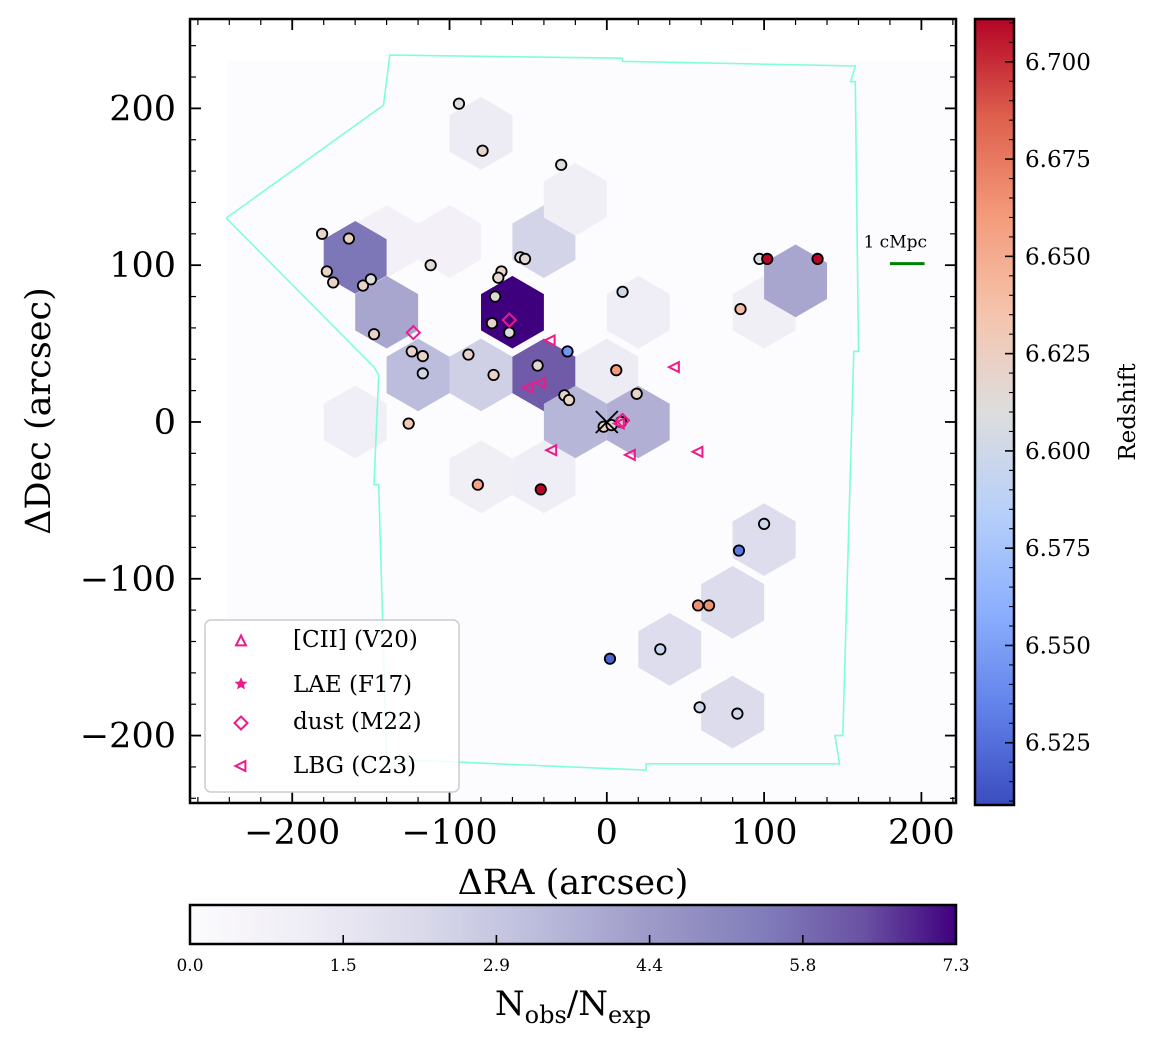 The height and width of the screenshot is (1052, 1161). What do you see at coordinates (241, 683) in the screenshot?
I see `legend-marker-lae` at bounding box center [241, 683].